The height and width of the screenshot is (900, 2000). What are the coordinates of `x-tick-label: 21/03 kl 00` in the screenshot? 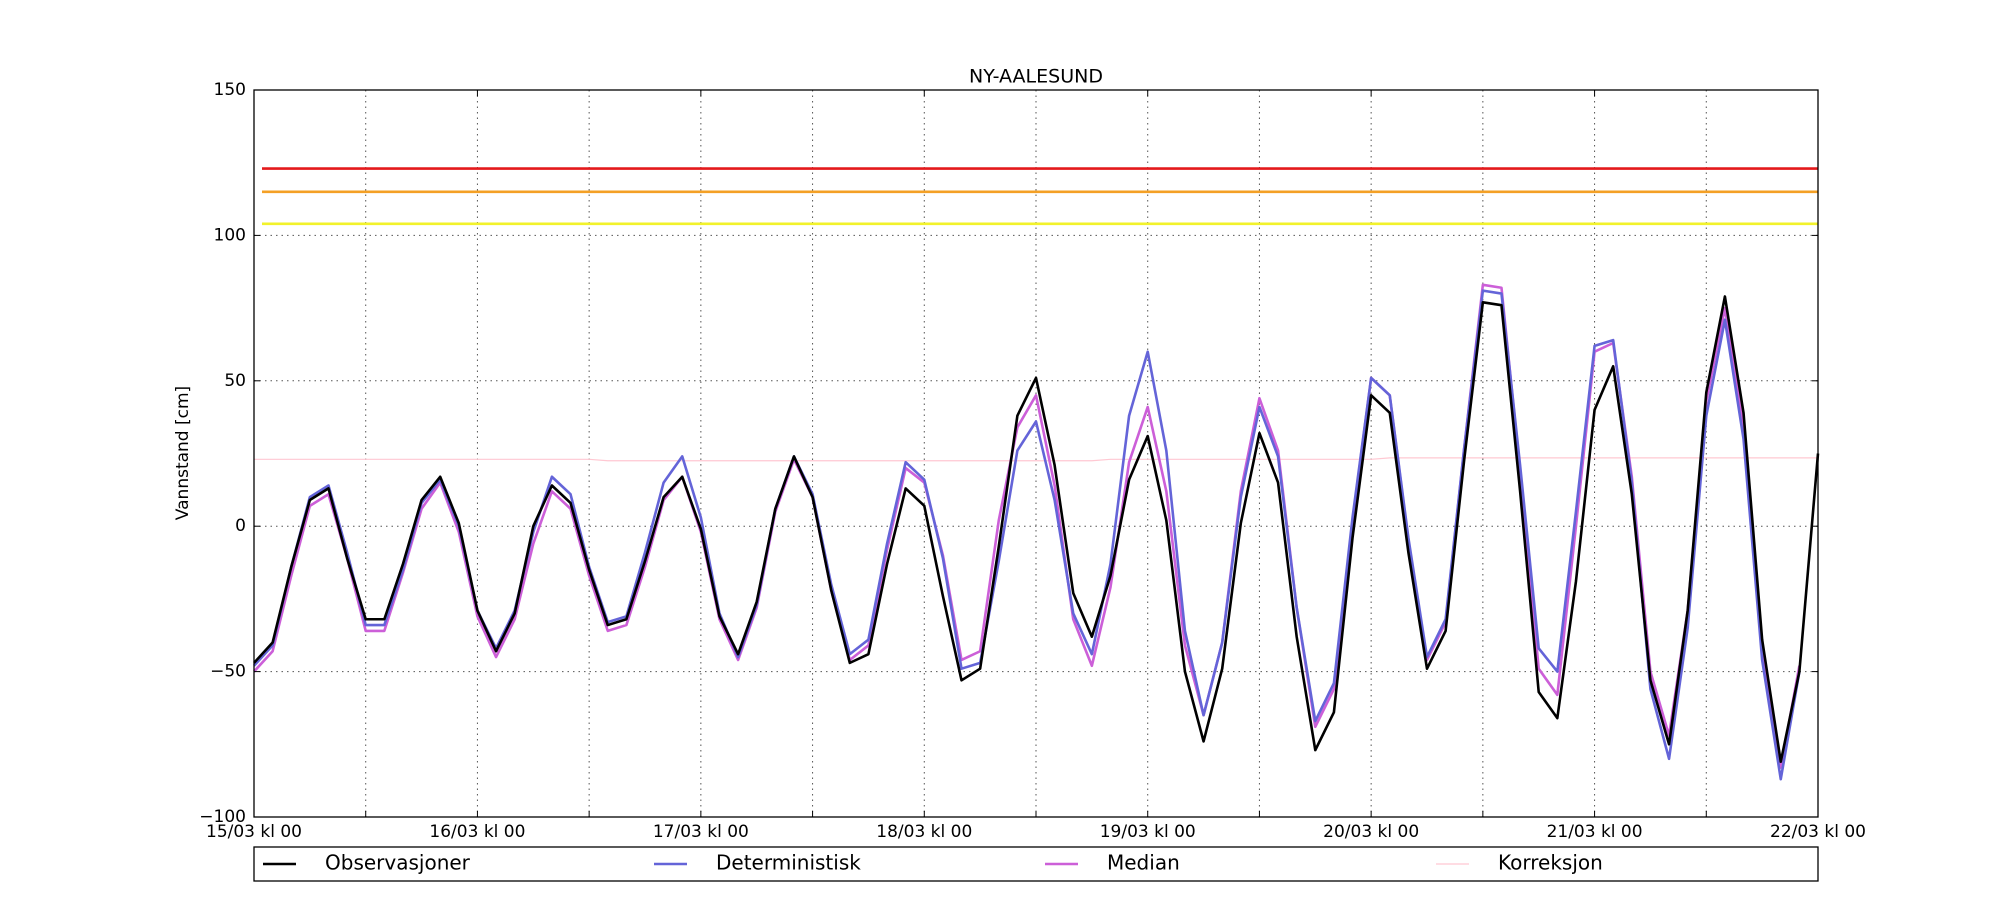 It's located at (1595, 832).